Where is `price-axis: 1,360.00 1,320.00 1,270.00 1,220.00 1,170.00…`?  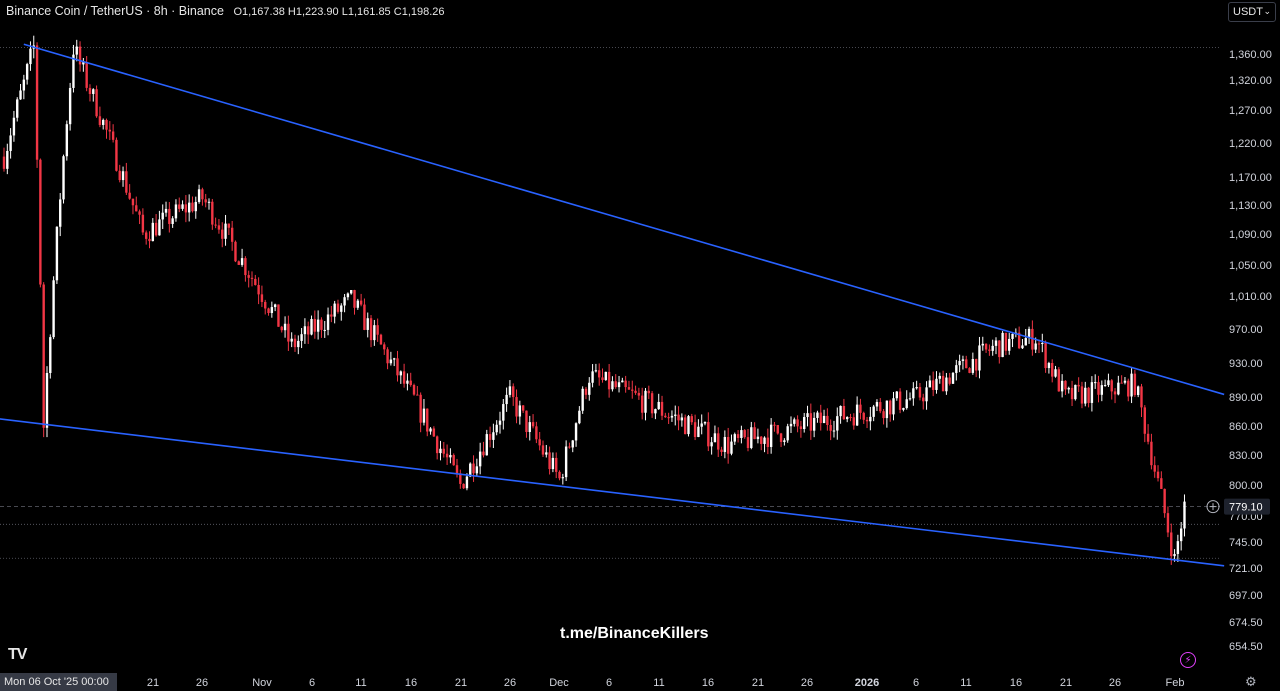
price-axis: 1,360.00 1,320.00 1,270.00 1,220.00 1,170.00… is located at coordinates (1250, 351).